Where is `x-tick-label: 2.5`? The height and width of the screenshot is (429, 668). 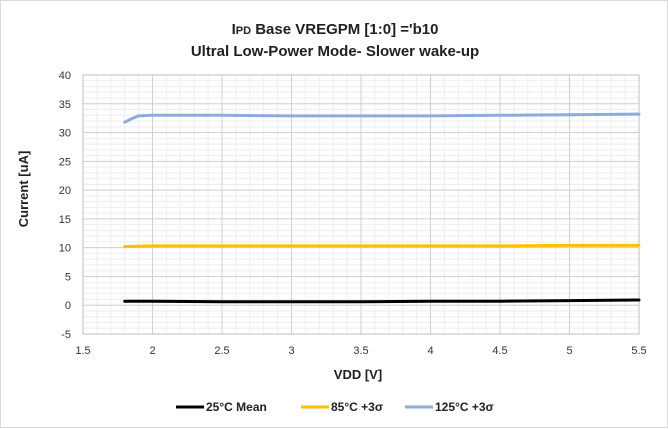 x-tick-label: 2.5 is located at coordinates (221, 351).